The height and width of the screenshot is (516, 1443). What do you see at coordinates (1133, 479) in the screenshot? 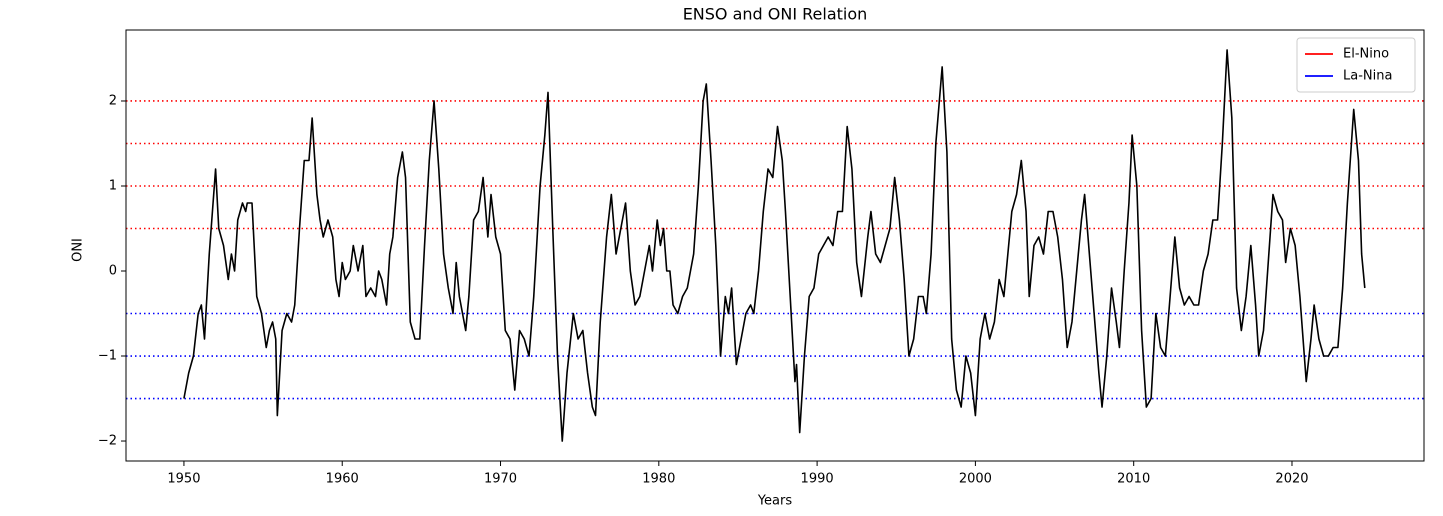
I see `x-tick-label: 2010` at bounding box center [1133, 479].